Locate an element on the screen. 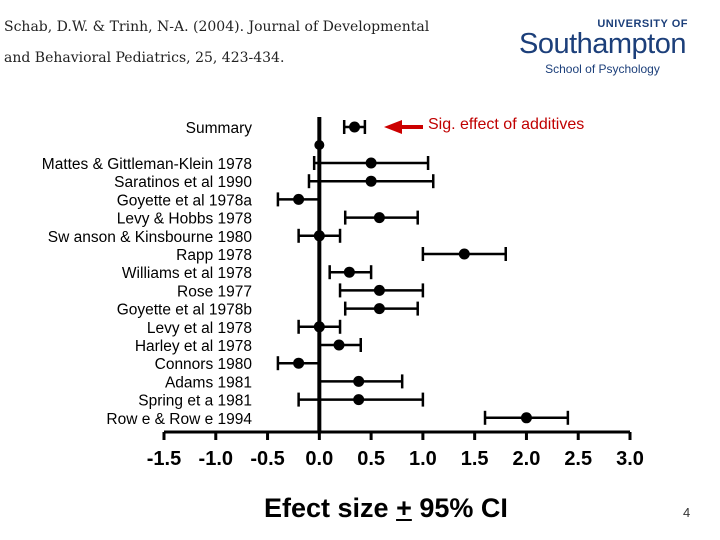  x-tick-label: -1.0 is located at coordinates (216, 459).